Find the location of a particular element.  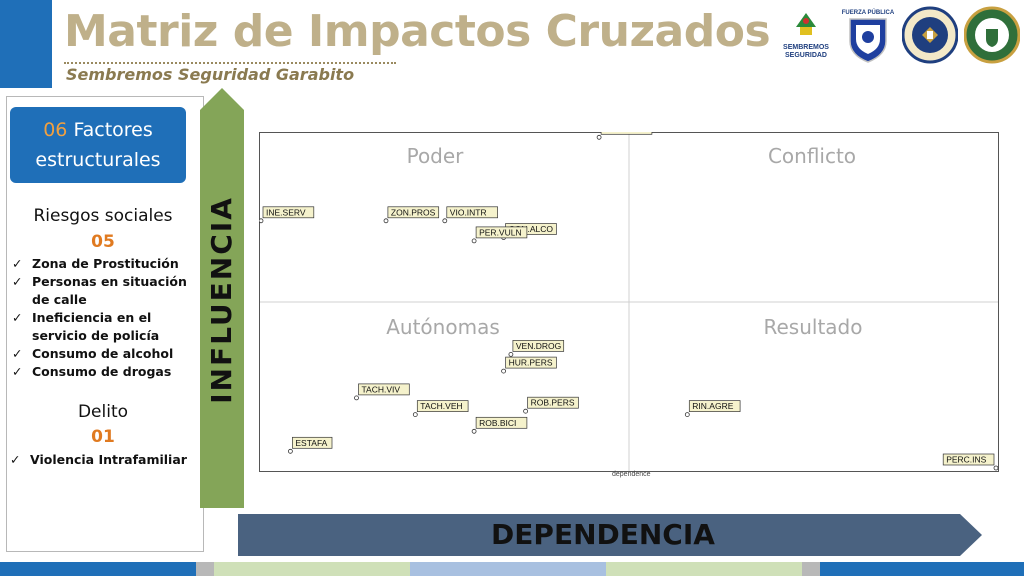

social-risks-title: Riesgos sociales is located at coordinates (103, 216).